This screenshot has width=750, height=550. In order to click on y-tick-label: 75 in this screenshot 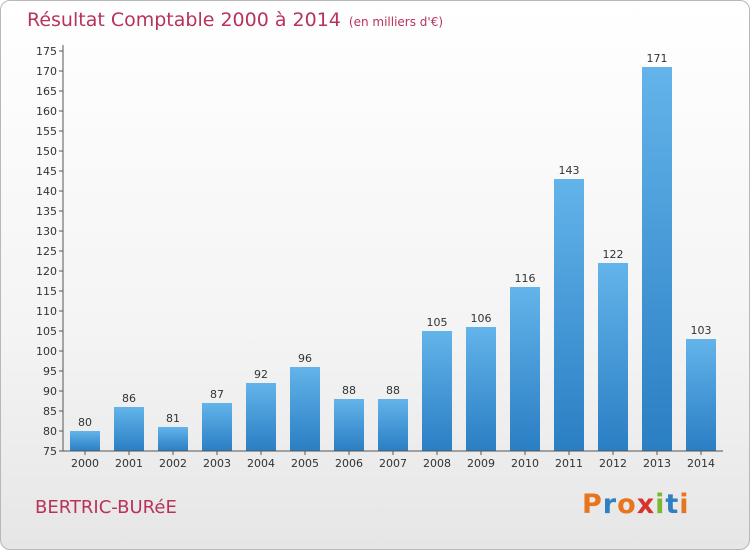, I will do `click(50, 451)`.